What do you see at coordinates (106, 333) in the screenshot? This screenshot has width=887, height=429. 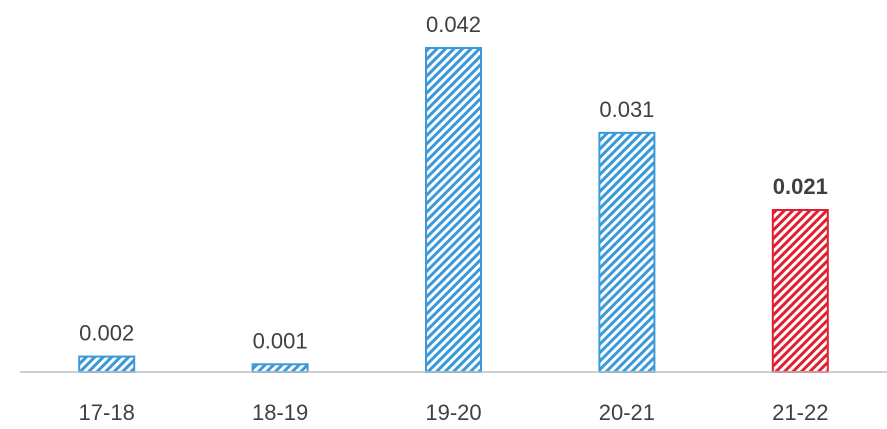 I see `data-label-17-18: 0.002` at bounding box center [106, 333].